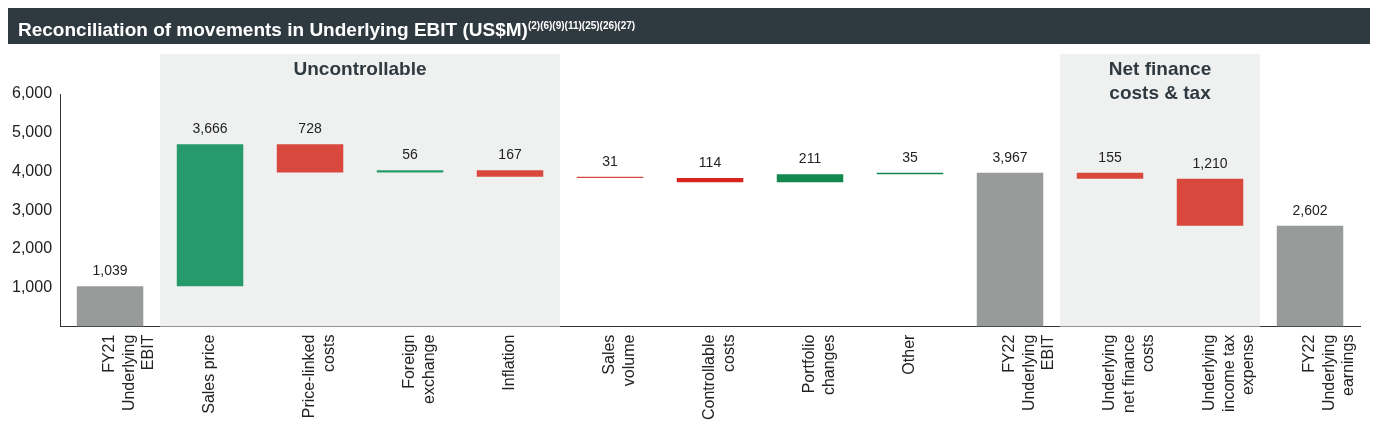  I want to click on y-tick-label: 5,000, so click(32, 132).